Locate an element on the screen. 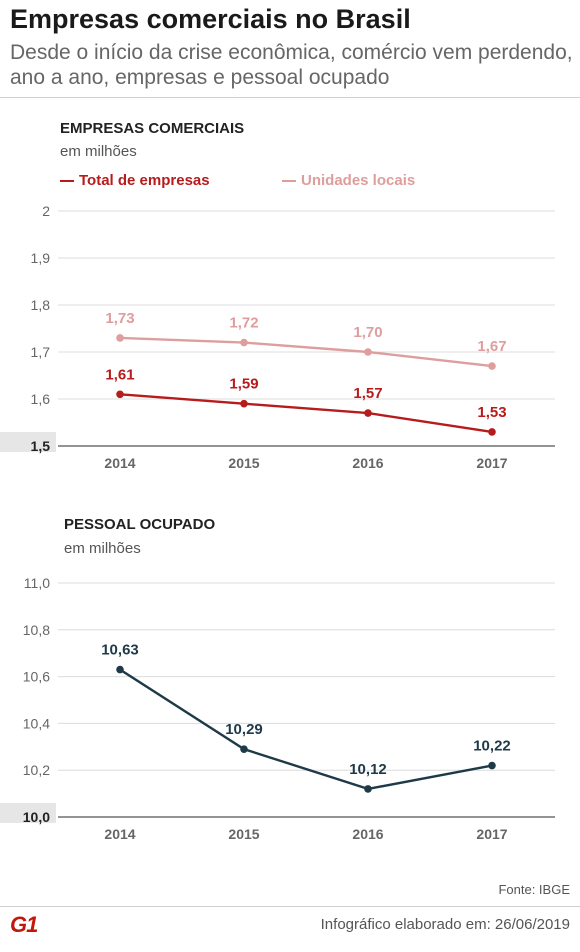  chart2-title: PESSOAL OCUPADO is located at coordinates (140, 524).